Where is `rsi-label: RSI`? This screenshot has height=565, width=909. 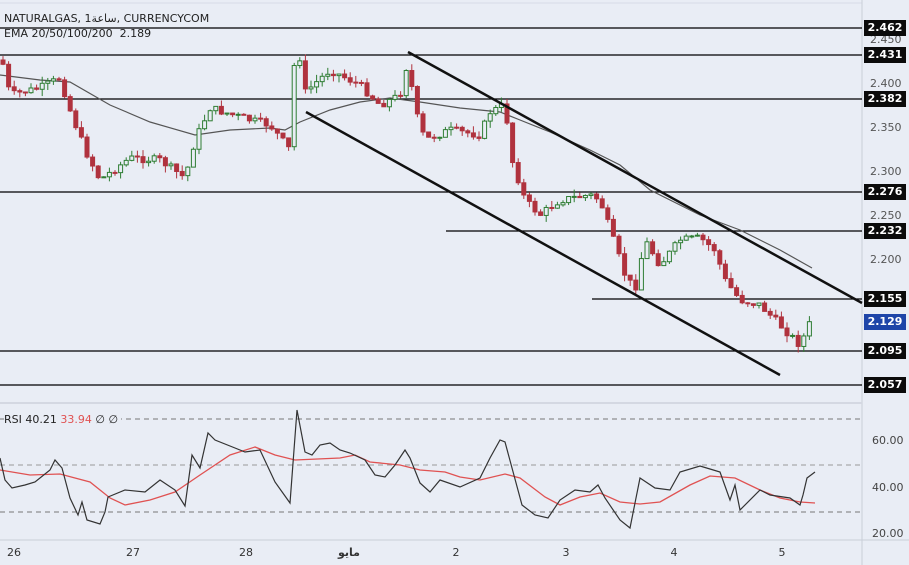
rsi-label: RSI is located at coordinates (13, 419).